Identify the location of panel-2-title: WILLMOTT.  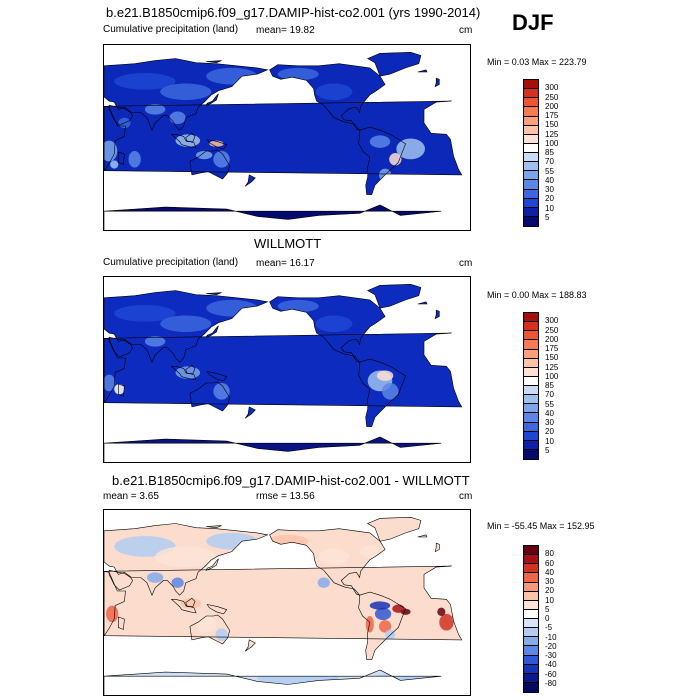
(288, 243).